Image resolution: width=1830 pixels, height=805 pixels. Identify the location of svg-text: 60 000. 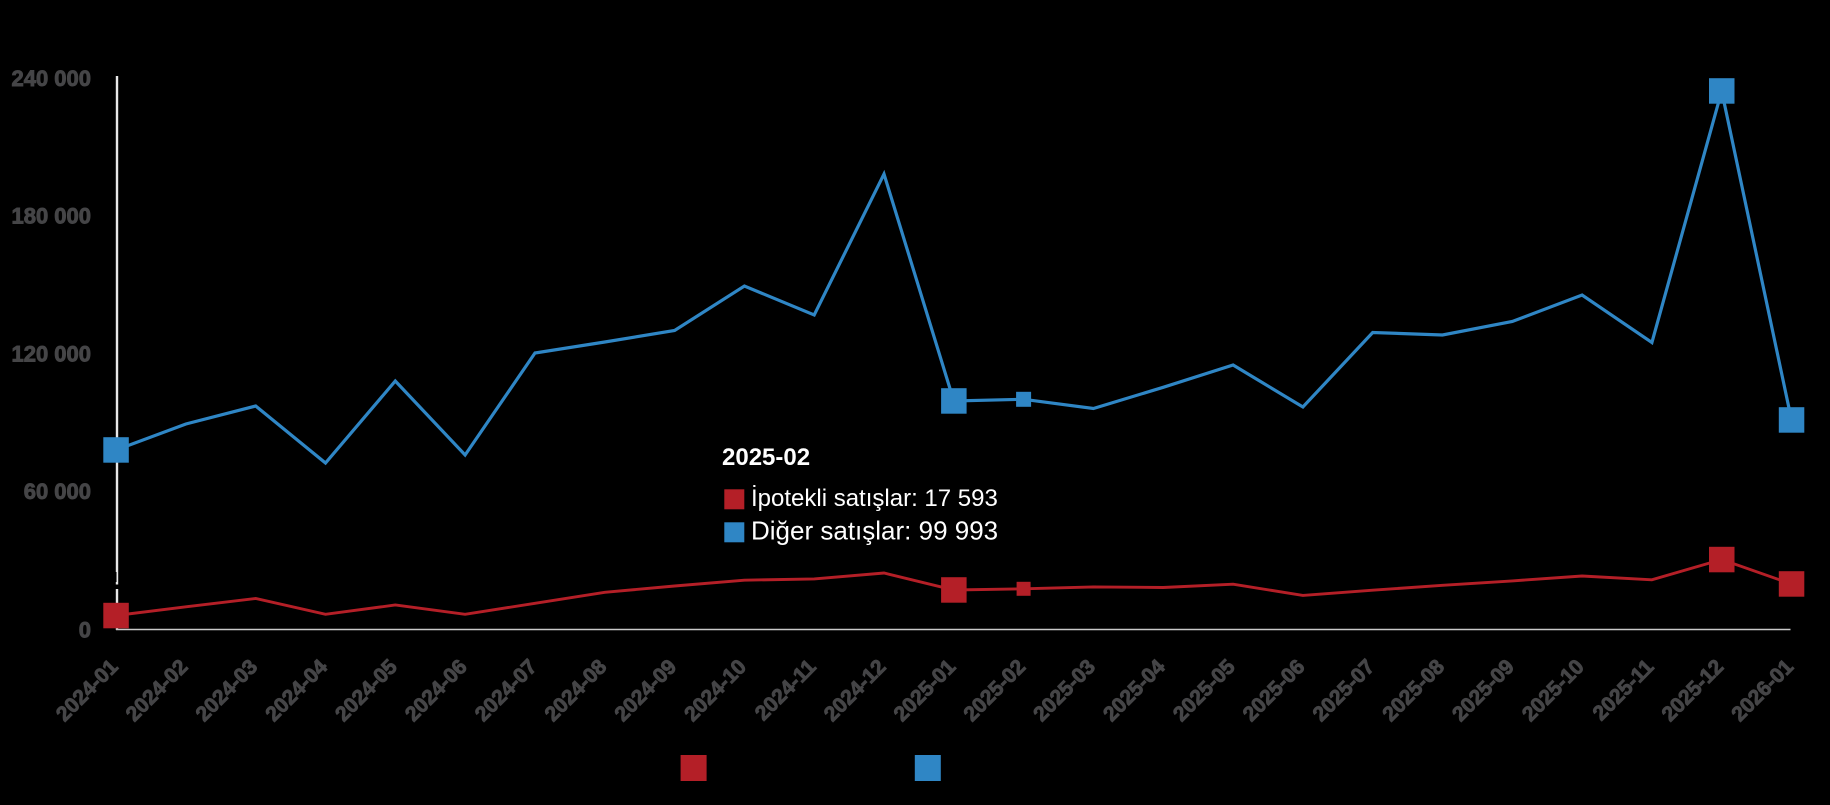
(57, 491).